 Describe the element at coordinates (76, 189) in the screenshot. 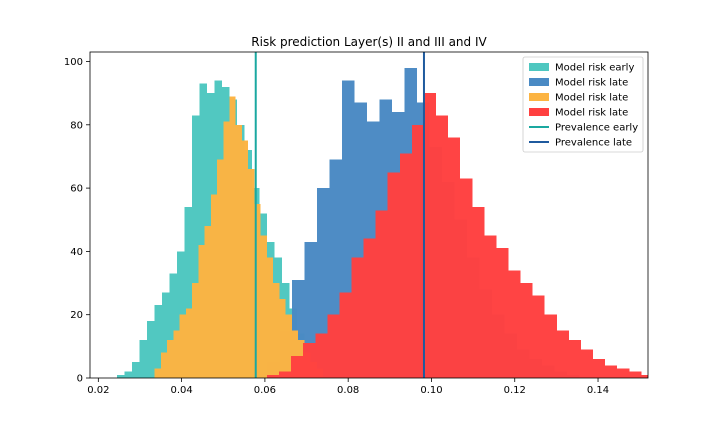

I see `y-tick-label: 60` at that location.